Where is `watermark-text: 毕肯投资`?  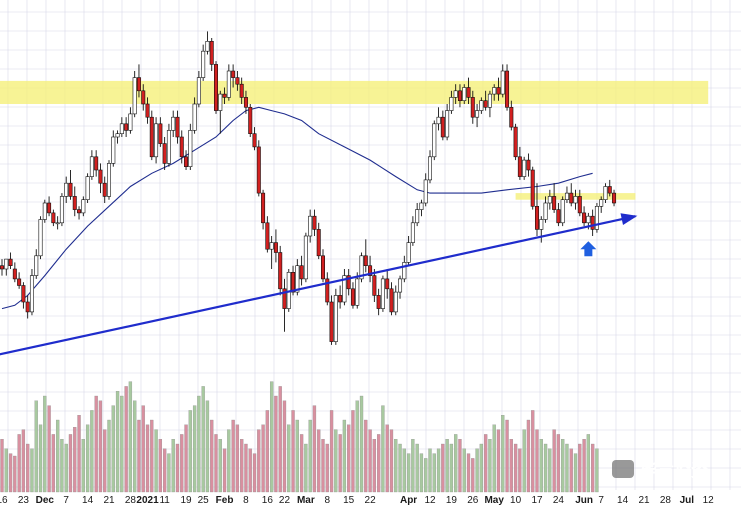 watermark-text: 毕肯投资 is located at coordinates (674, 470).